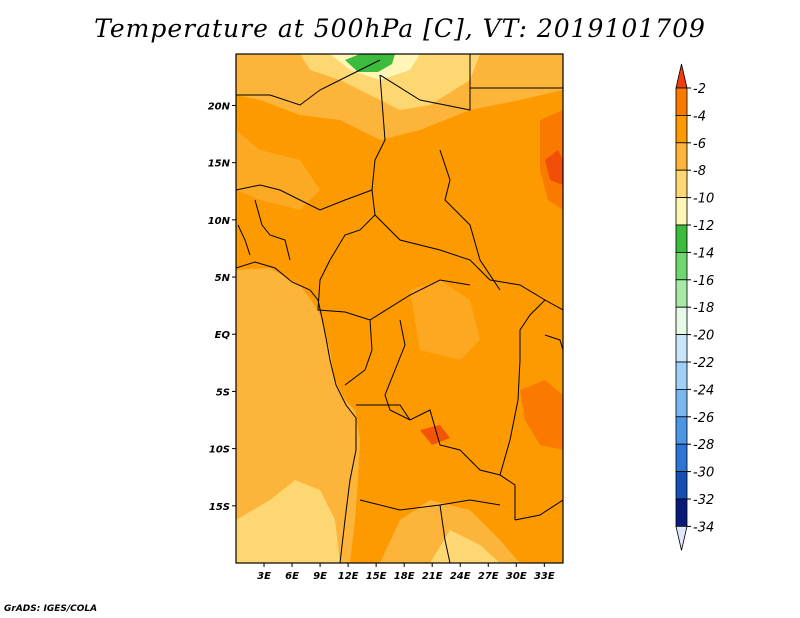  I want to click on border-lake-victoria, so click(553, 342).